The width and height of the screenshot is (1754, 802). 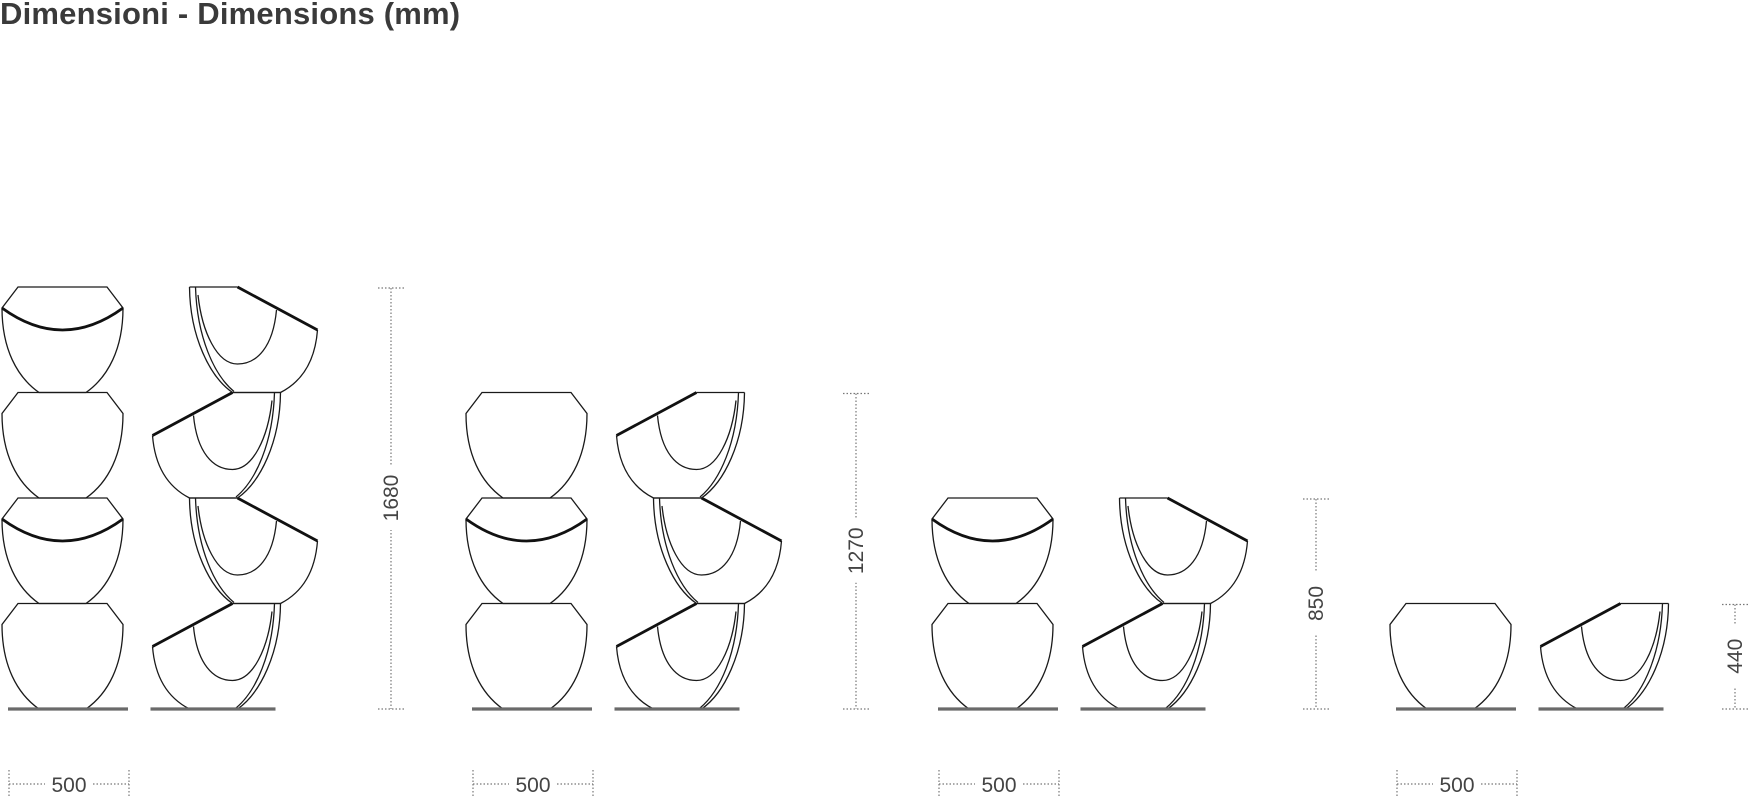 I want to click on height-dimension: 850, so click(x=1316, y=604).